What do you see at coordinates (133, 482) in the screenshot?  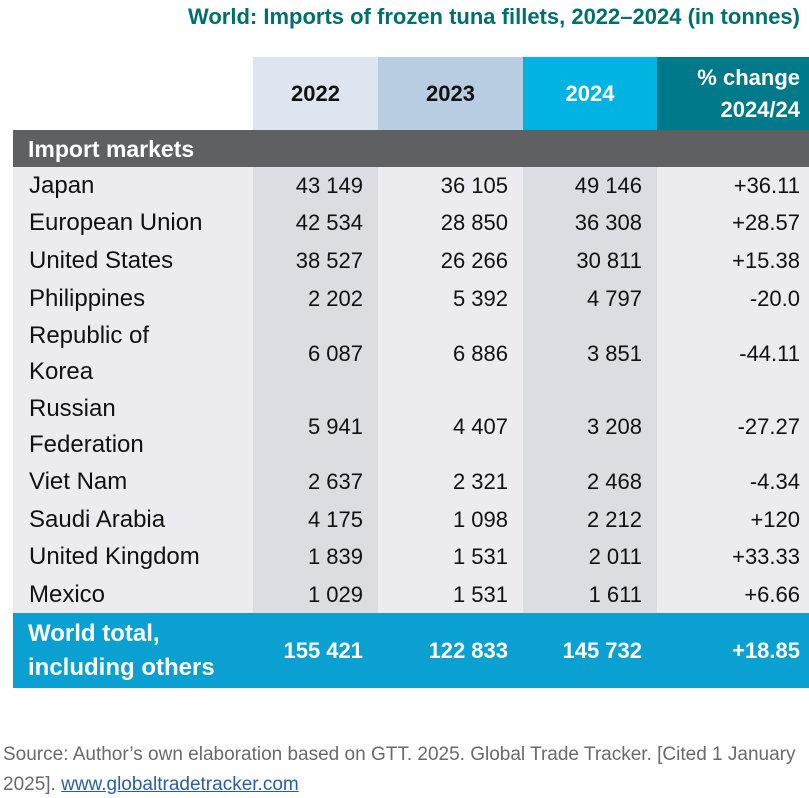 I see `row-label: Viet Nam` at bounding box center [133, 482].